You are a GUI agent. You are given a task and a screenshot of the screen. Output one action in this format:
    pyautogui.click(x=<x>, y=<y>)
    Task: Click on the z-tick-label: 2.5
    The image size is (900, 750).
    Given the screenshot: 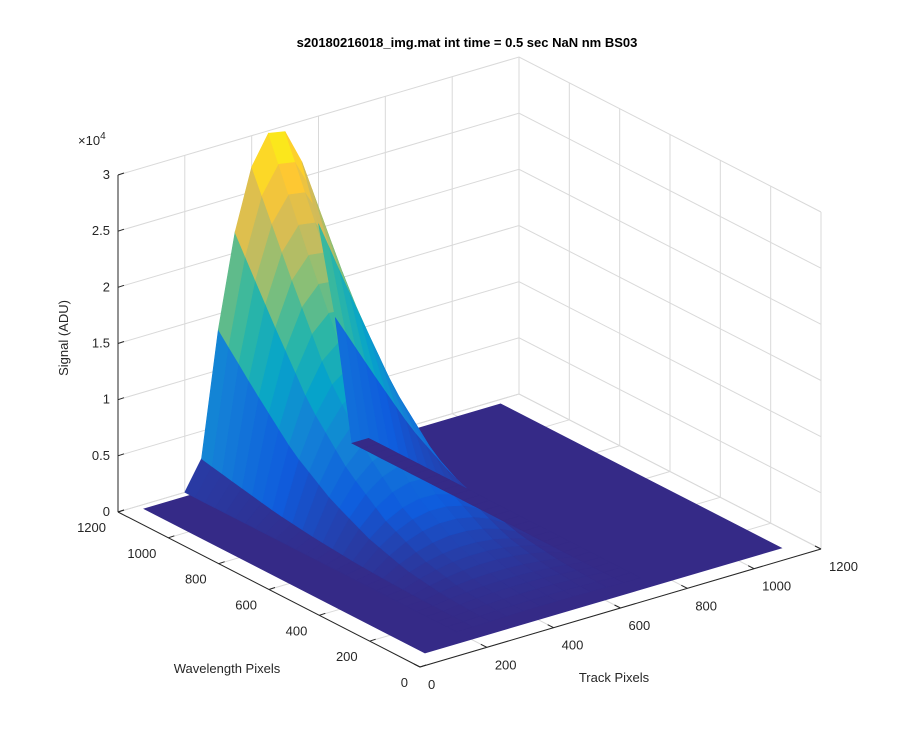 What is the action you would take?
    pyautogui.click(x=101, y=230)
    